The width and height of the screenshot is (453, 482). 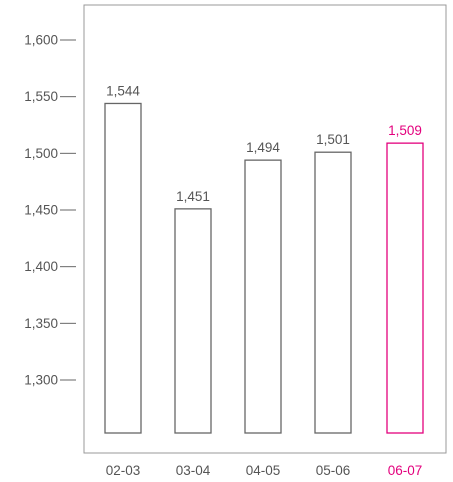 What do you see at coordinates (123, 470) in the screenshot?
I see `category-label: 02-03` at bounding box center [123, 470].